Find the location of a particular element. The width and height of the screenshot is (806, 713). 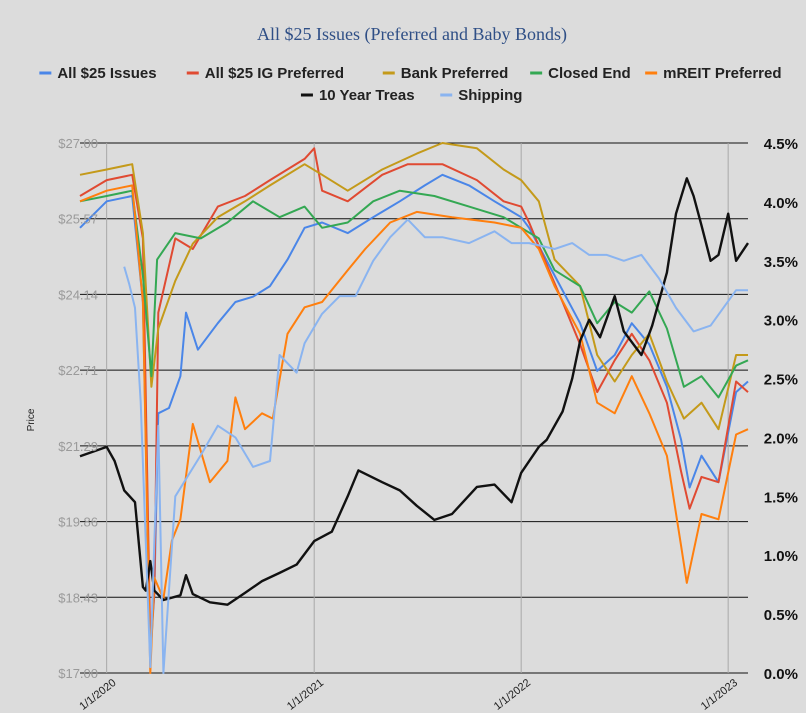

legend-label-closed-end: Closed End is located at coordinates (589, 73).